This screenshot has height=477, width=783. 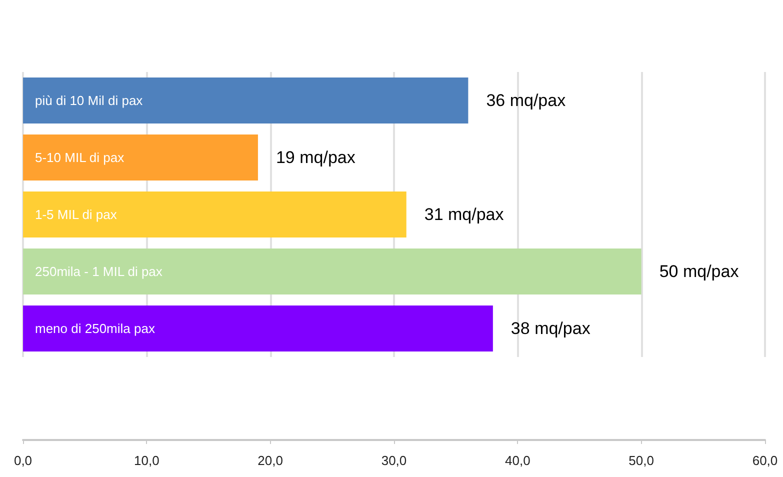 What do you see at coordinates (517, 460) in the screenshot?
I see `x-tick-label: 40,0` at bounding box center [517, 460].